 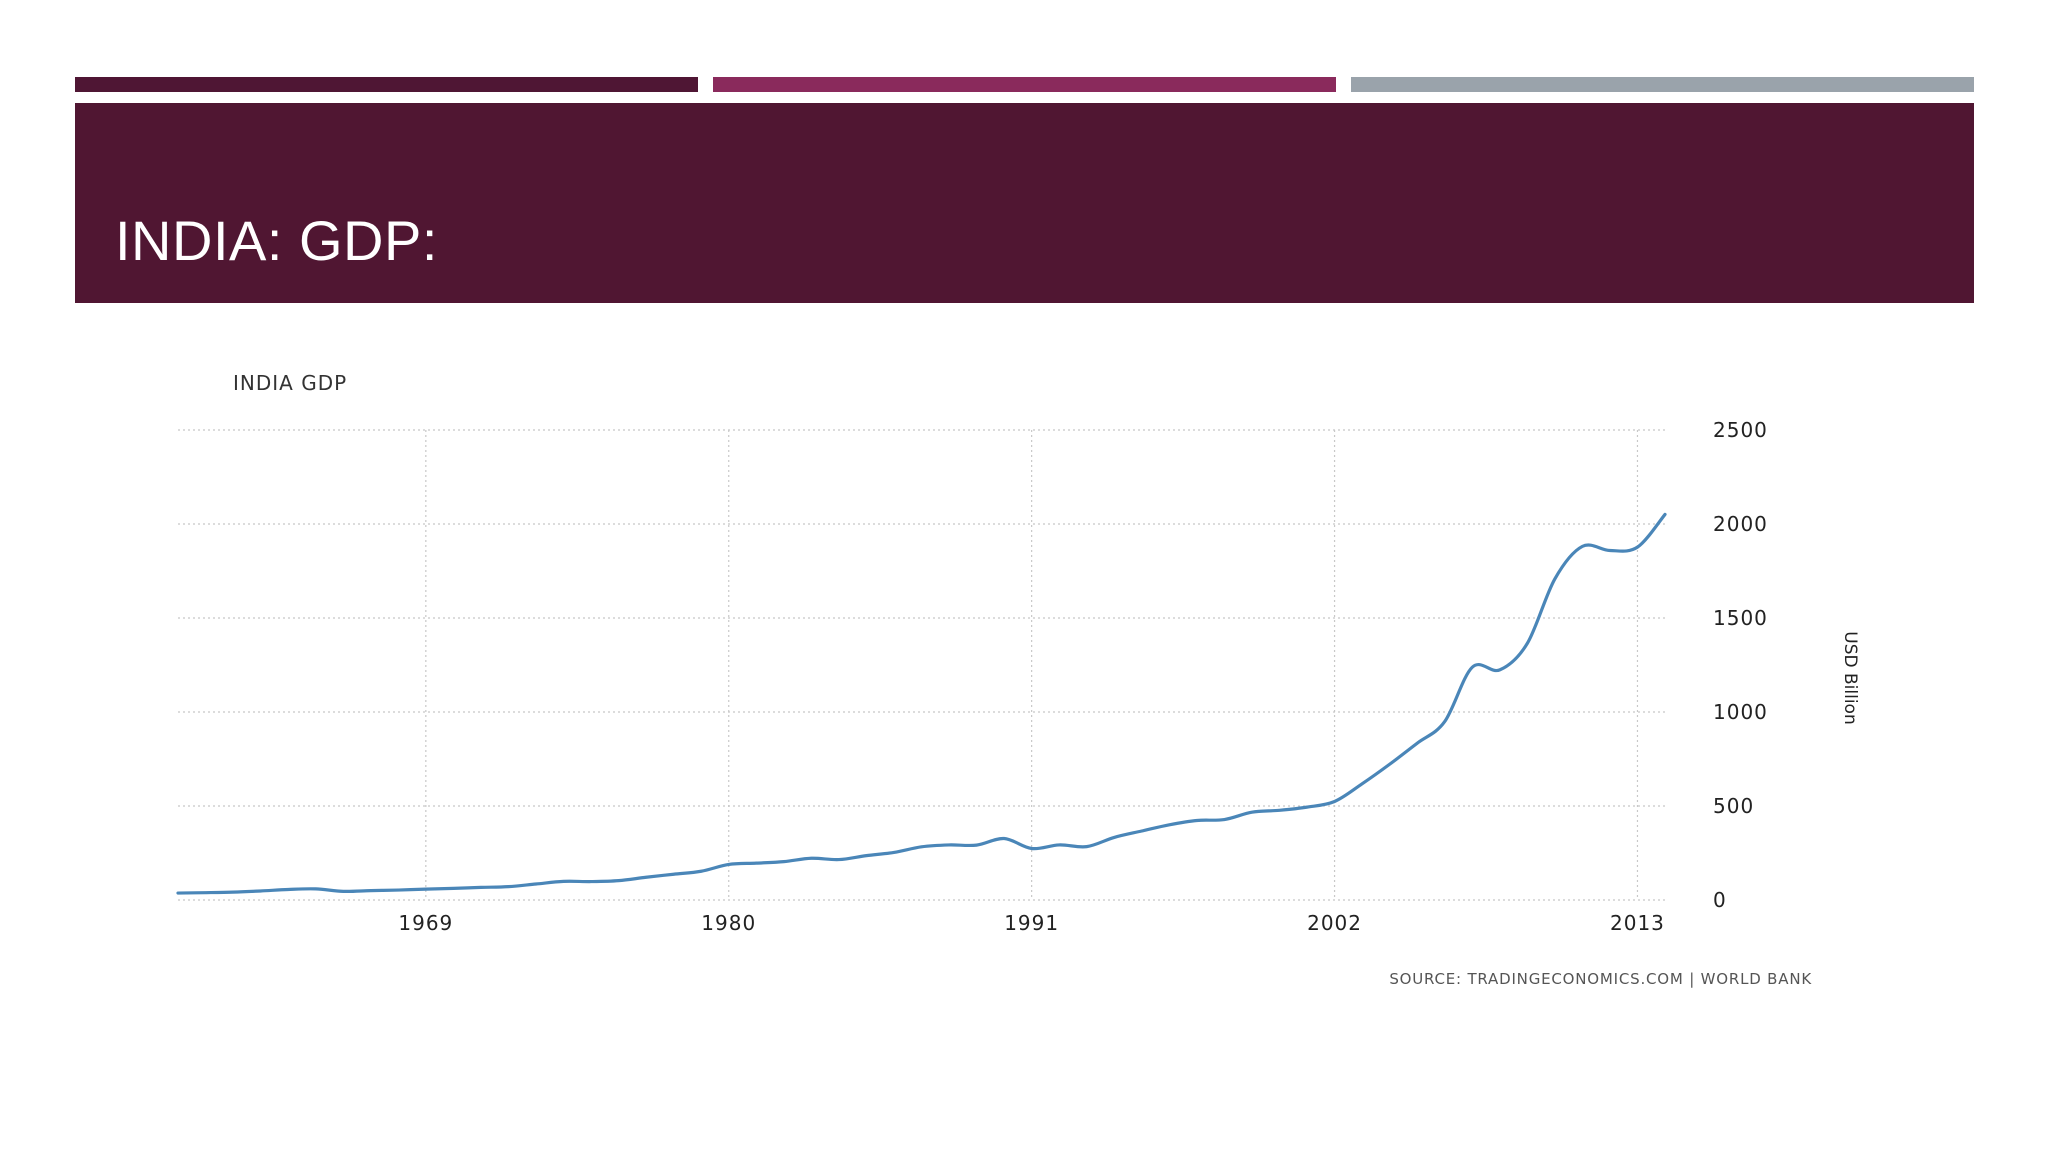 What do you see at coordinates (1024, 84) in the screenshot?
I see `accent-bar-magenta` at bounding box center [1024, 84].